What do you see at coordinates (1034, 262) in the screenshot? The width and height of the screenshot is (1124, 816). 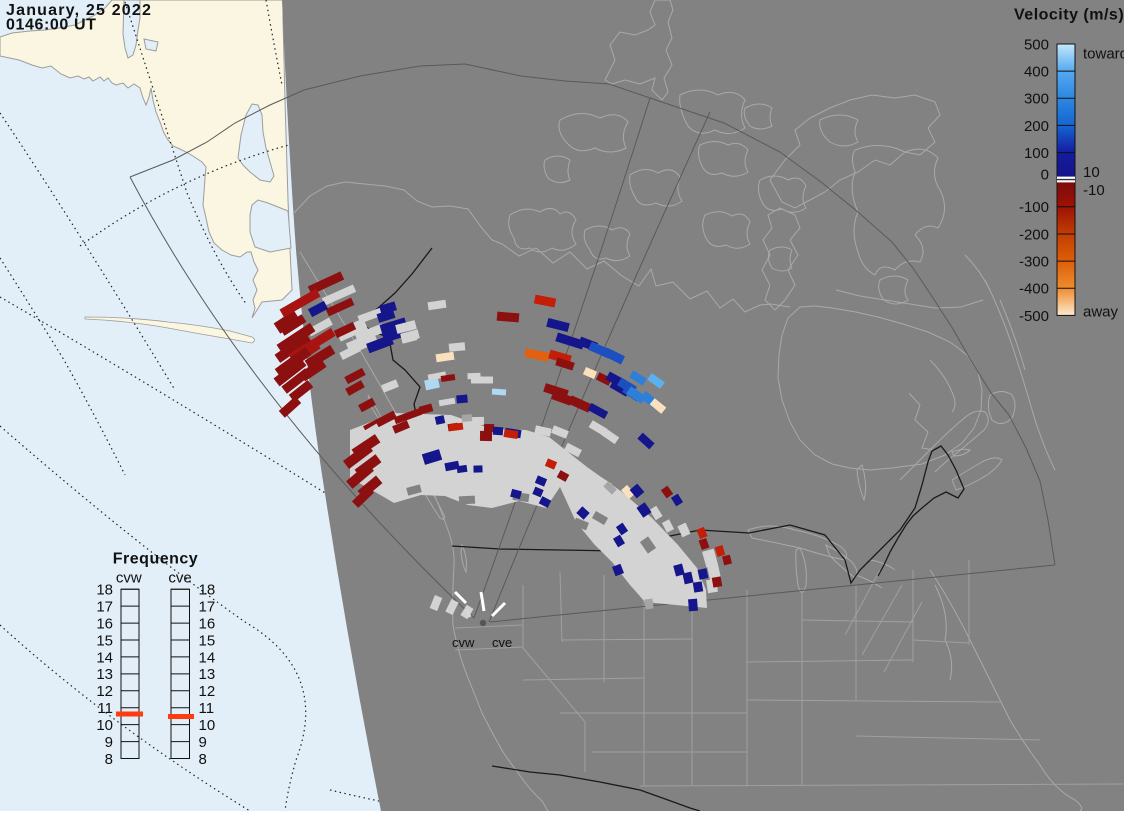 I see `svg-text: -300` at bounding box center [1034, 262].